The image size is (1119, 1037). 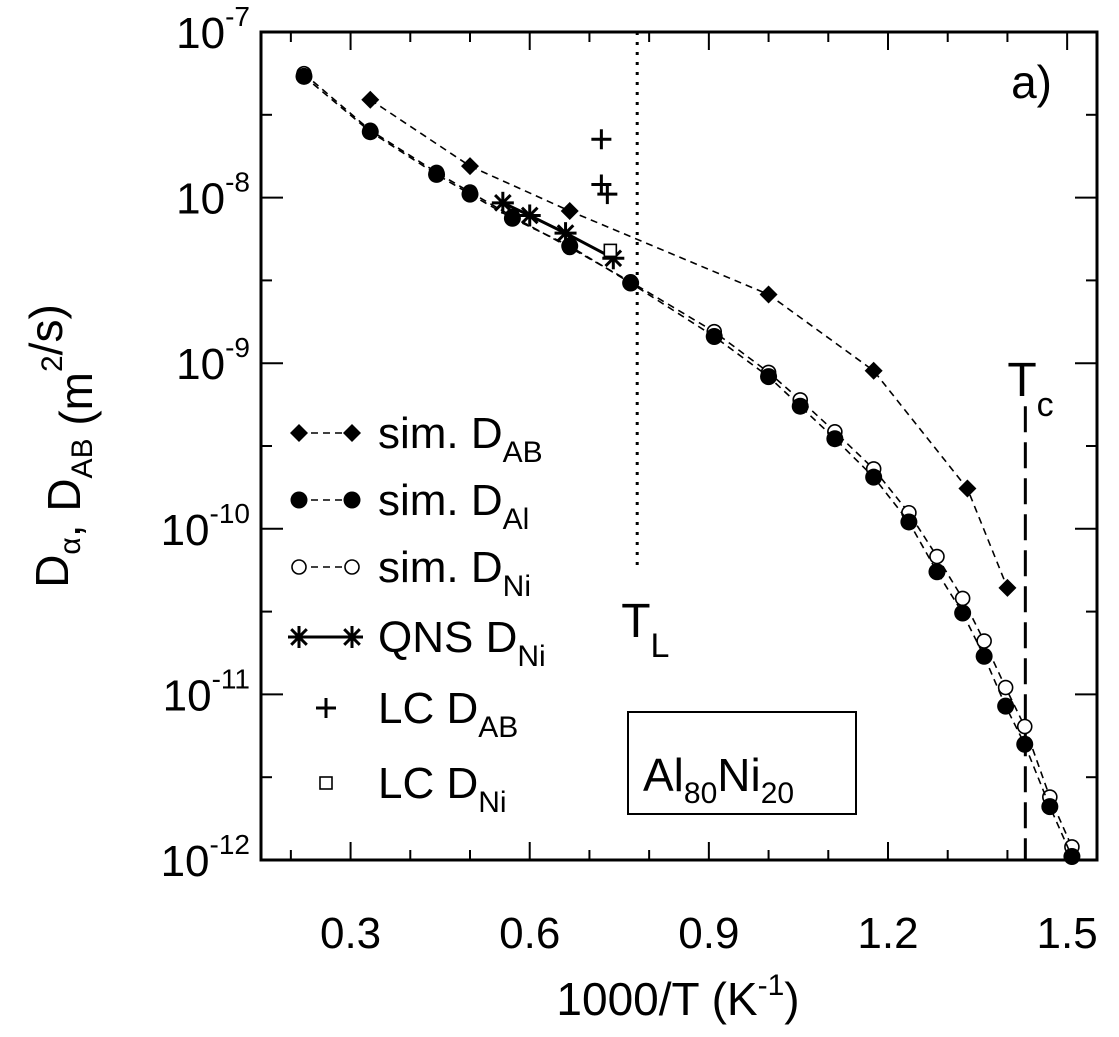 I want to click on legend-entry: LC DNi, so click(x=413, y=789).